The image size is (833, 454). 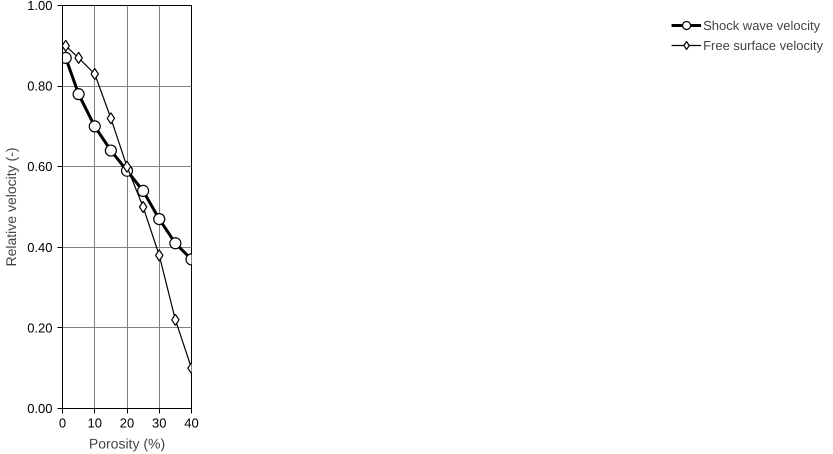 What do you see at coordinates (40, 408) in the screenshot?
I see `y-tick-label: 0.00` at bounding box center [40, 408].